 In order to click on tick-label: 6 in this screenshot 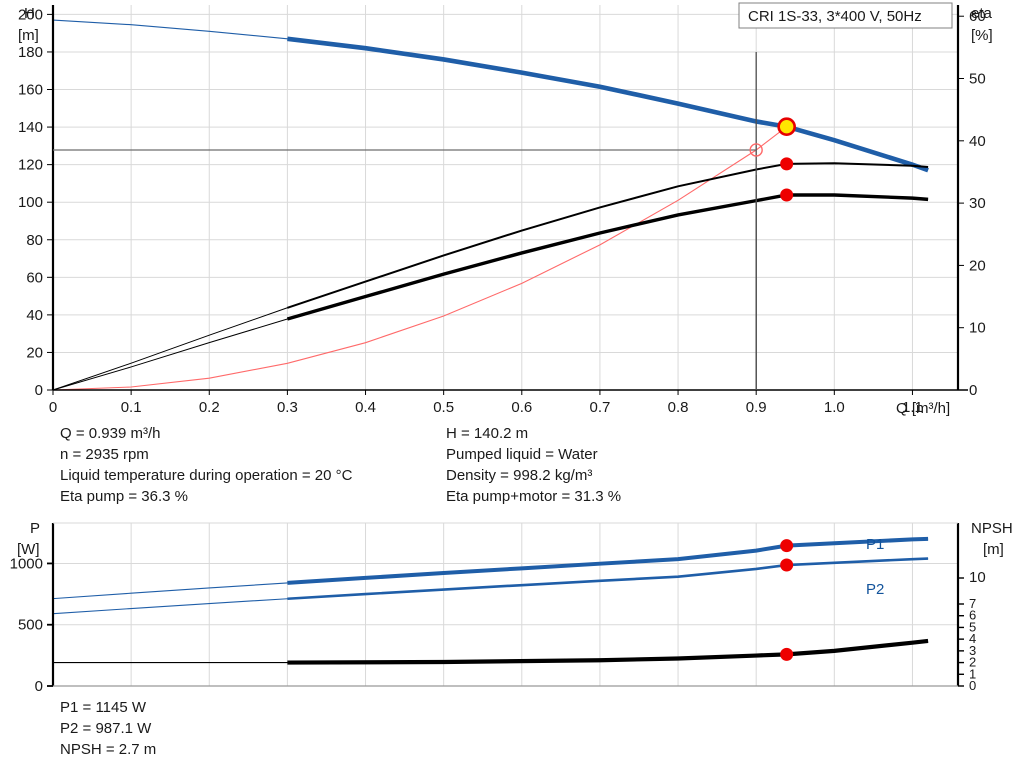, I will do `click(972, 615)`.